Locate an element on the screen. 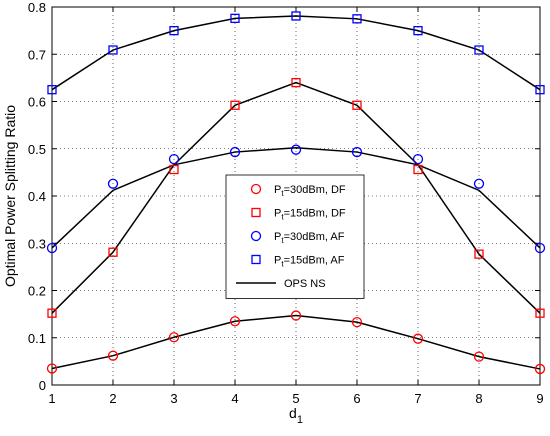 The height and width of the screenshot is (436, 550). y-tick-label: 0.8 is located at coordinates (37, 7).